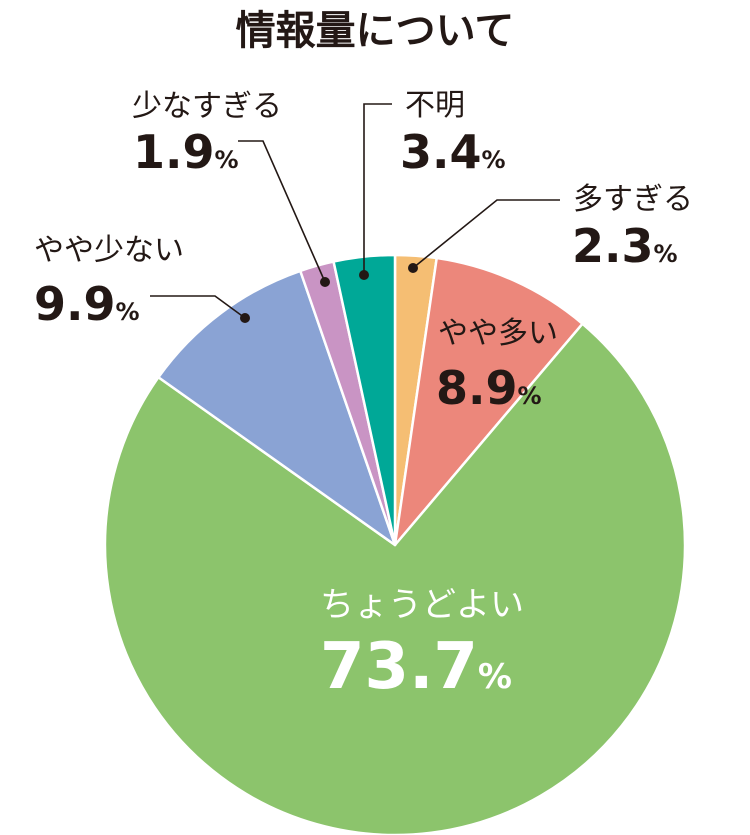 This screenshot has height=835, width=750. I want to click on leader-fumei, so click(377, 189).